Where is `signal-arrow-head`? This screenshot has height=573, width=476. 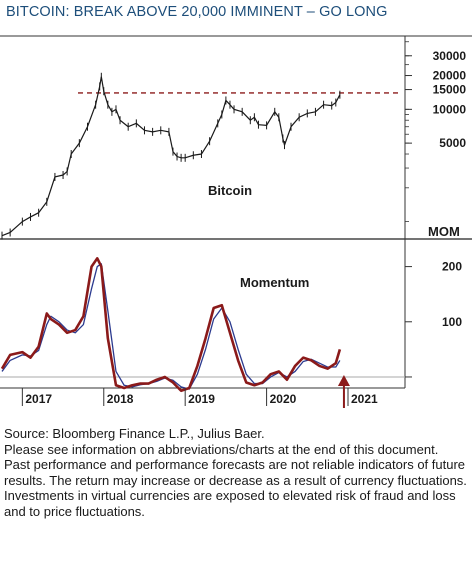
signal-arrow-head is located at coordinates (343, 380).